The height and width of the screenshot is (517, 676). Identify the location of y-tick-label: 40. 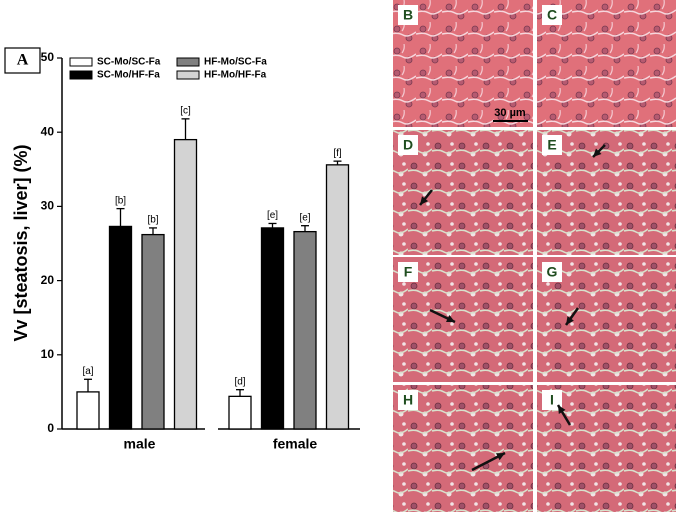
(48, 131).